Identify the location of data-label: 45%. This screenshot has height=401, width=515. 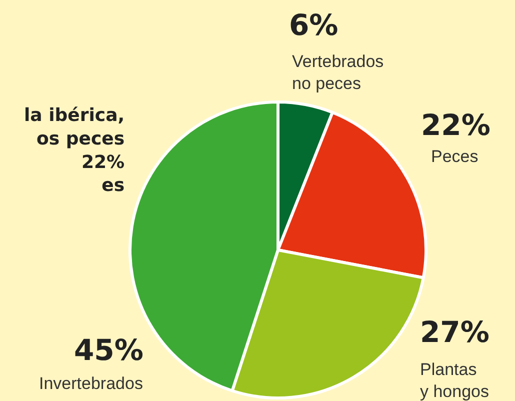
(109, 350).